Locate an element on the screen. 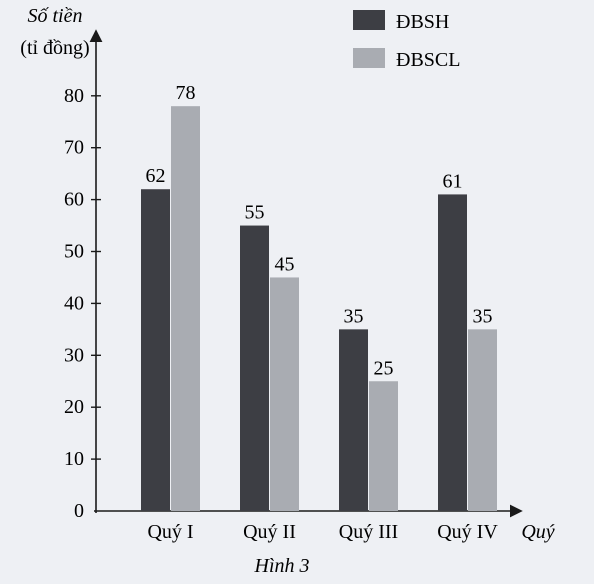 This screenshot has width=594, height=584. data-label: 25 is located at coordinates (384, 368).